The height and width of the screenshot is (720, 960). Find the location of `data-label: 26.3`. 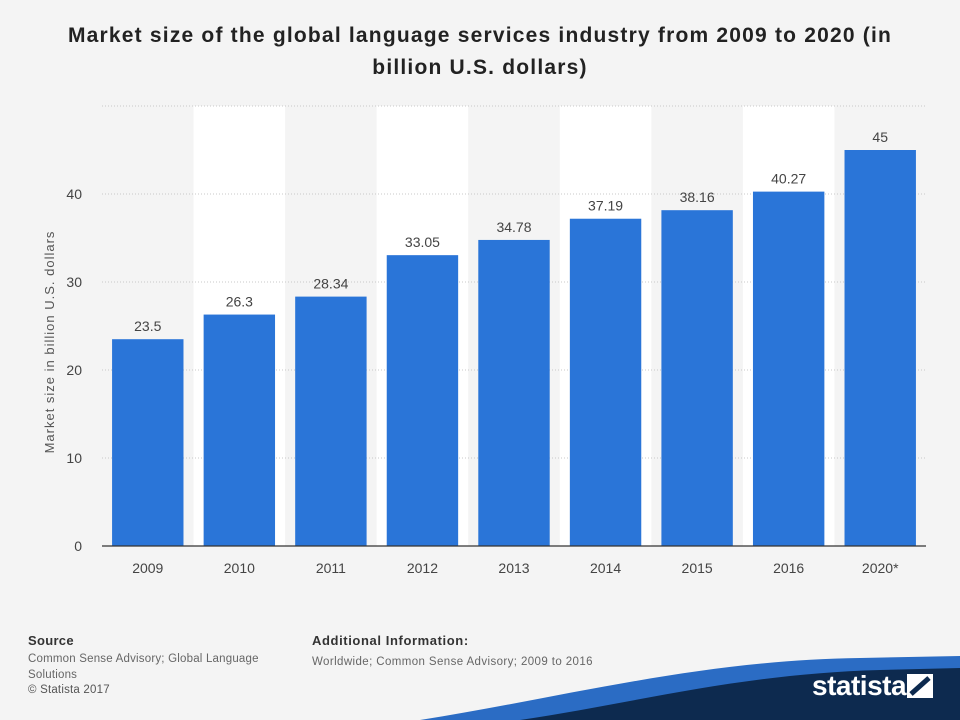

data-label: 26.3 is located at coordinates (239, 302).